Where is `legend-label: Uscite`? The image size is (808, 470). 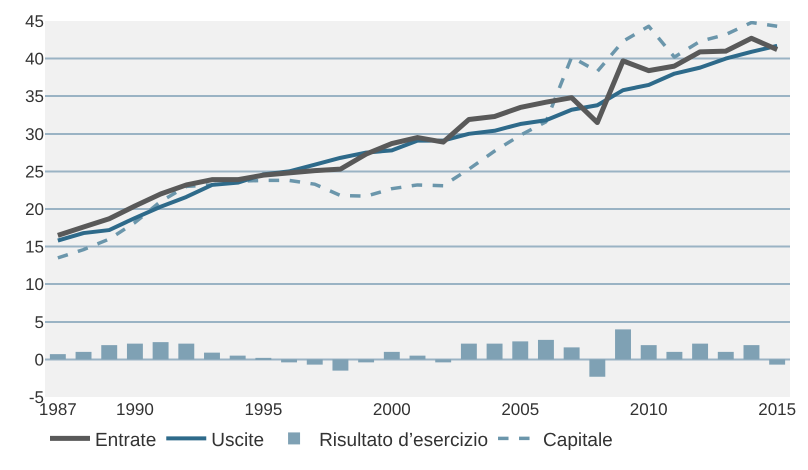 legend-label: Uscite is located at coordinates (237, 440).